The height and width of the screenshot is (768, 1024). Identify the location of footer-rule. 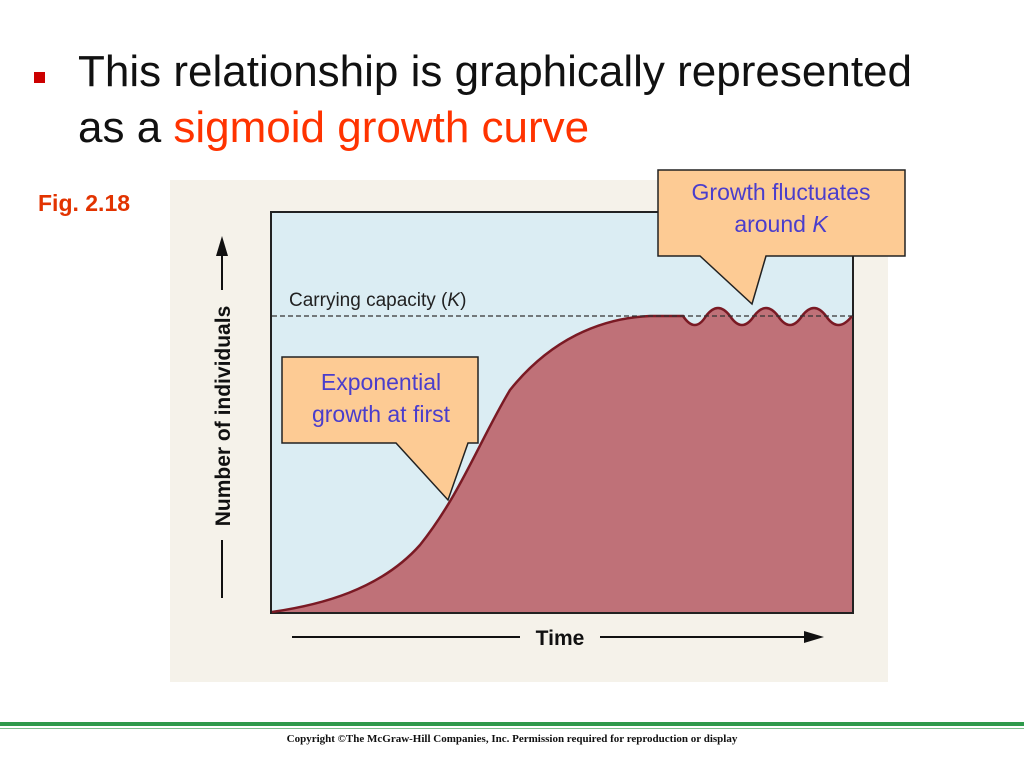
(512, 724).